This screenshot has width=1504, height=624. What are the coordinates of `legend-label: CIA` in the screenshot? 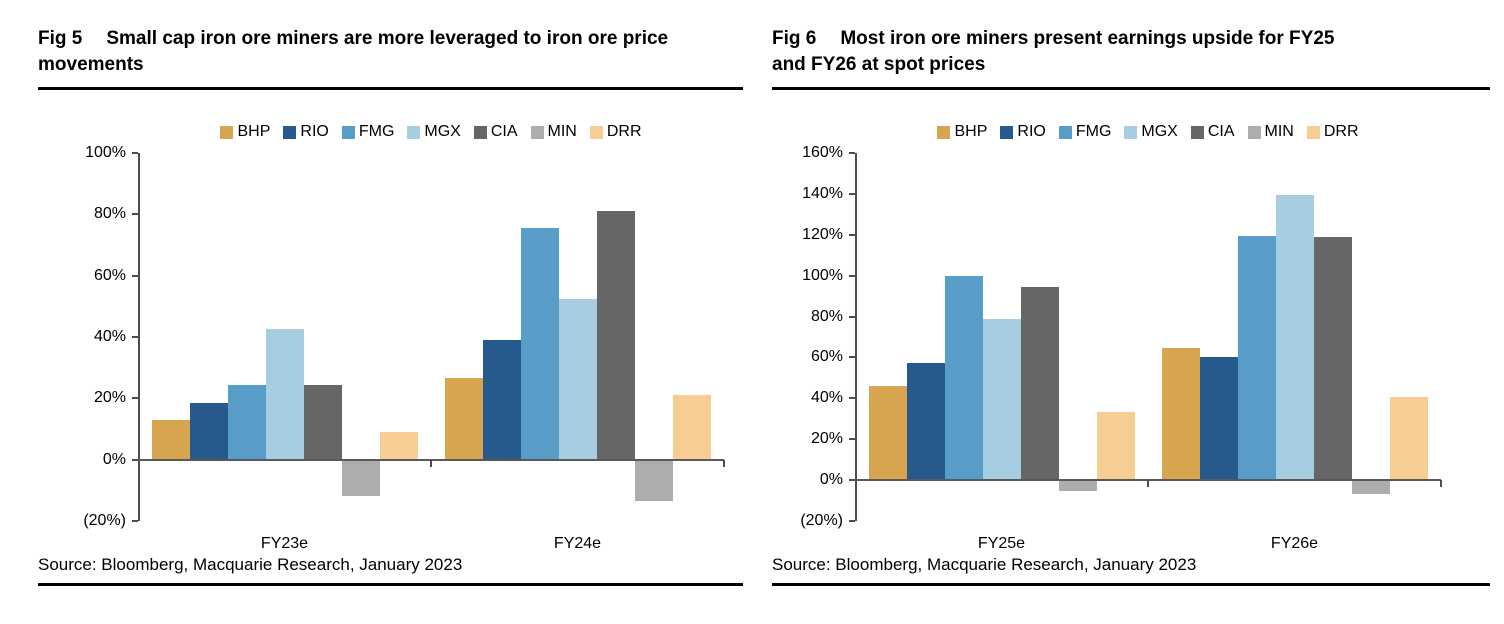 It's located at (504, 131).